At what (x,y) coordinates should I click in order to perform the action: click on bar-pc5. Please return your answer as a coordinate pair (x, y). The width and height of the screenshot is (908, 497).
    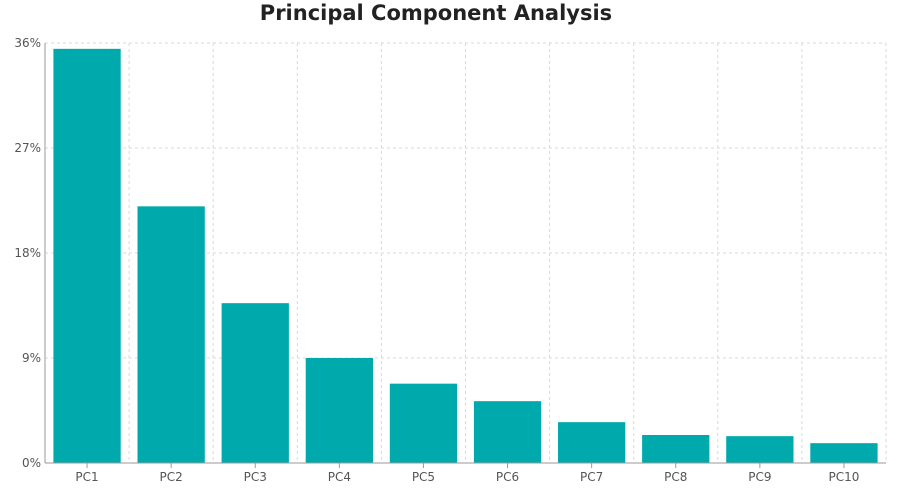
    Looking at the image, I should click on (423, 423).